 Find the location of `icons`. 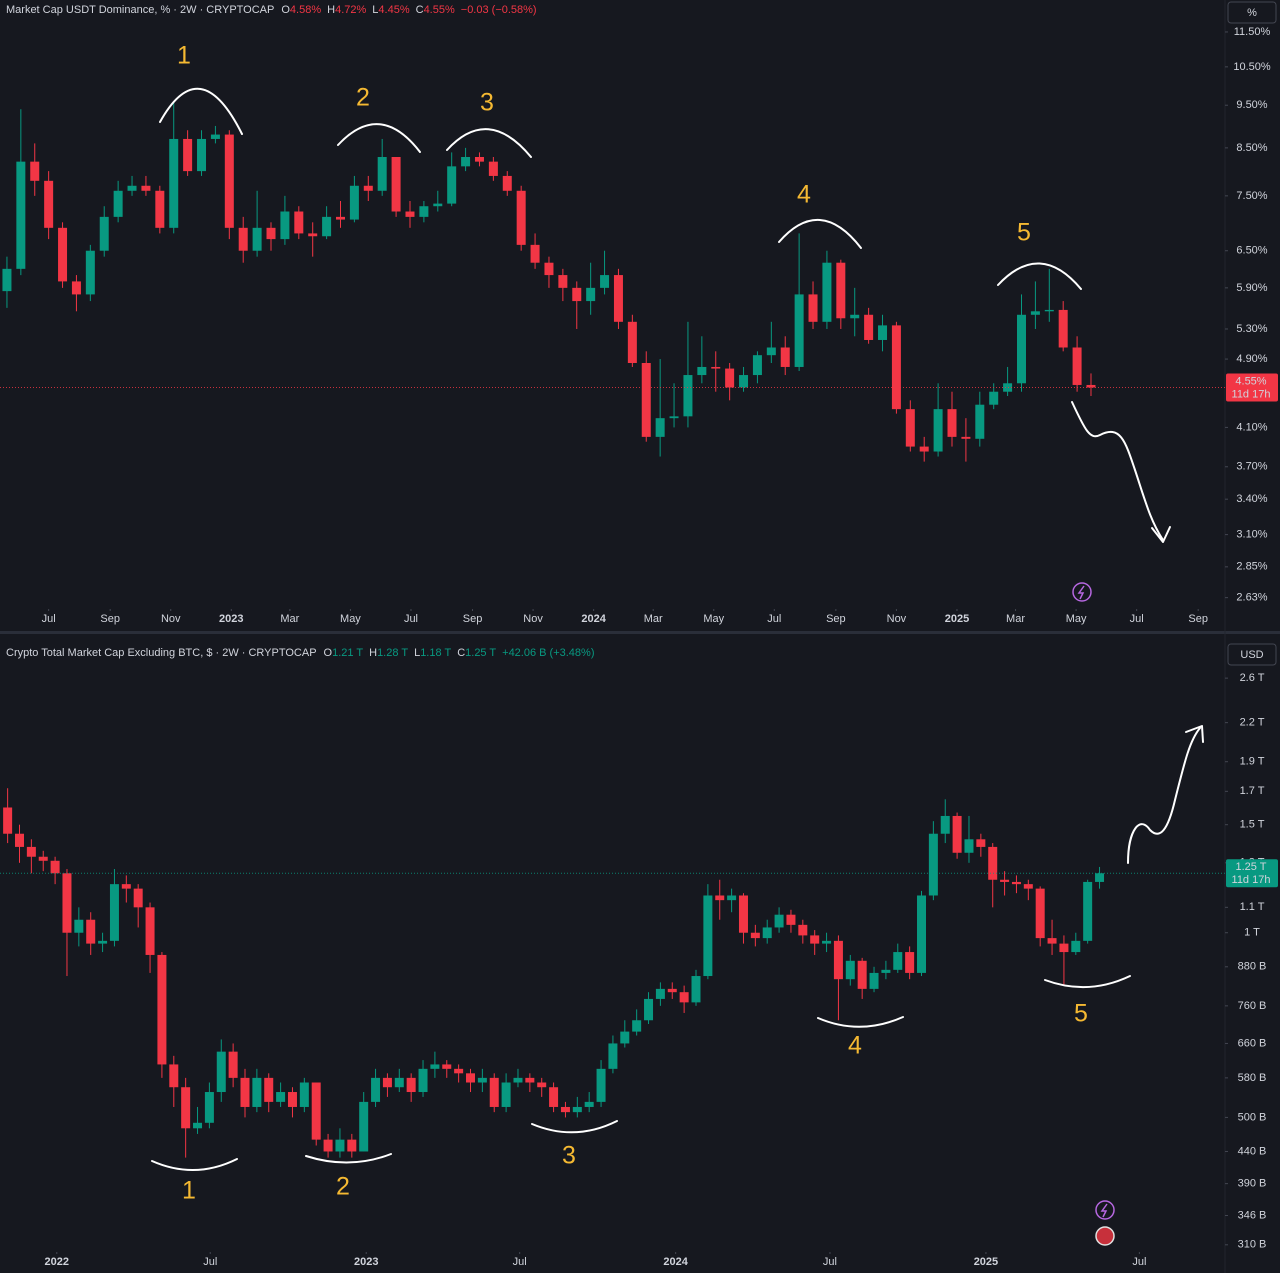

icons is located at coordinates (1093, 914).